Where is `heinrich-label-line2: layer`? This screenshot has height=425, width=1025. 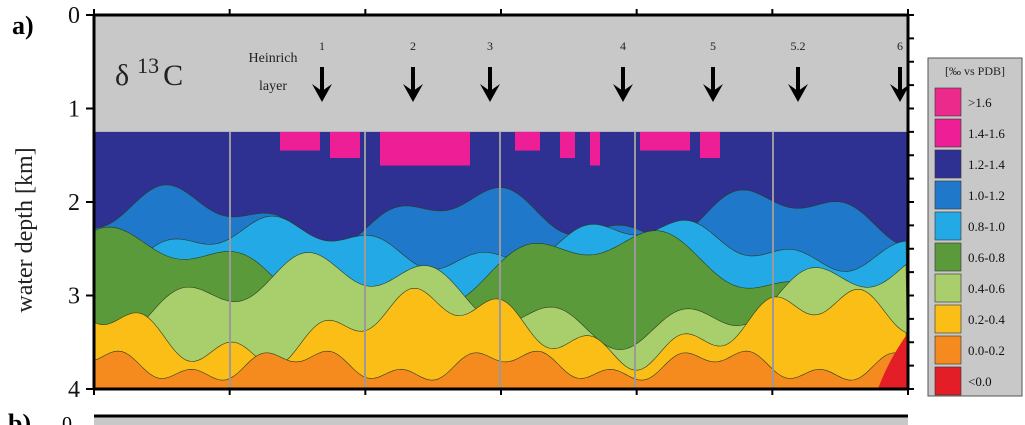
heinrich-label-line2: layer is located at coordinates (273, 86).